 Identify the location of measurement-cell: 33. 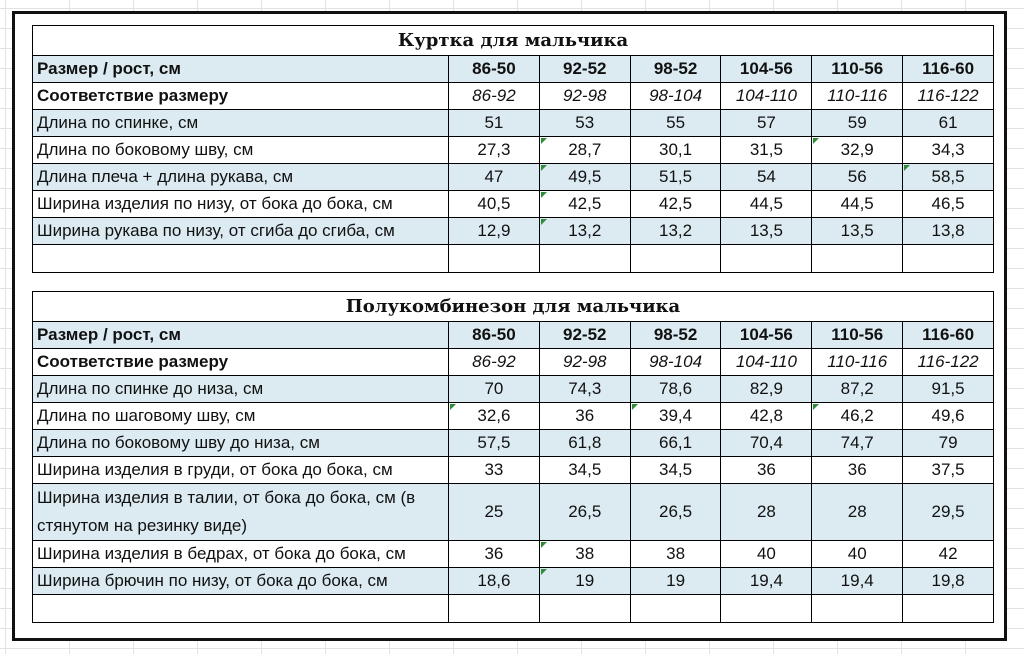
(494, 470).